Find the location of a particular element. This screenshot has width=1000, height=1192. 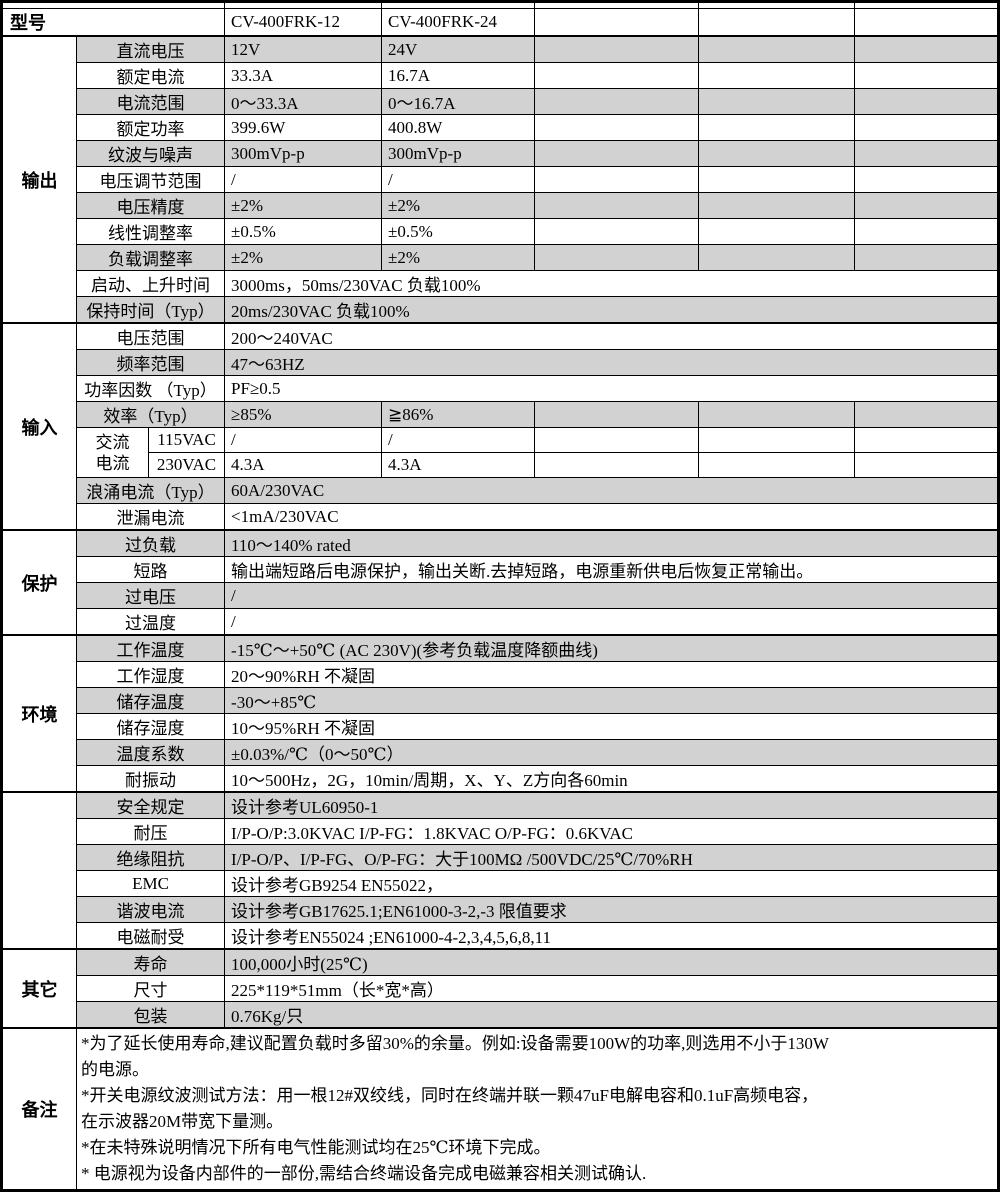

value-cell: 设计参考EN55024 ;EN61000-4-2,3,4,5,6,8,11 is located at coordinates (612, 936).